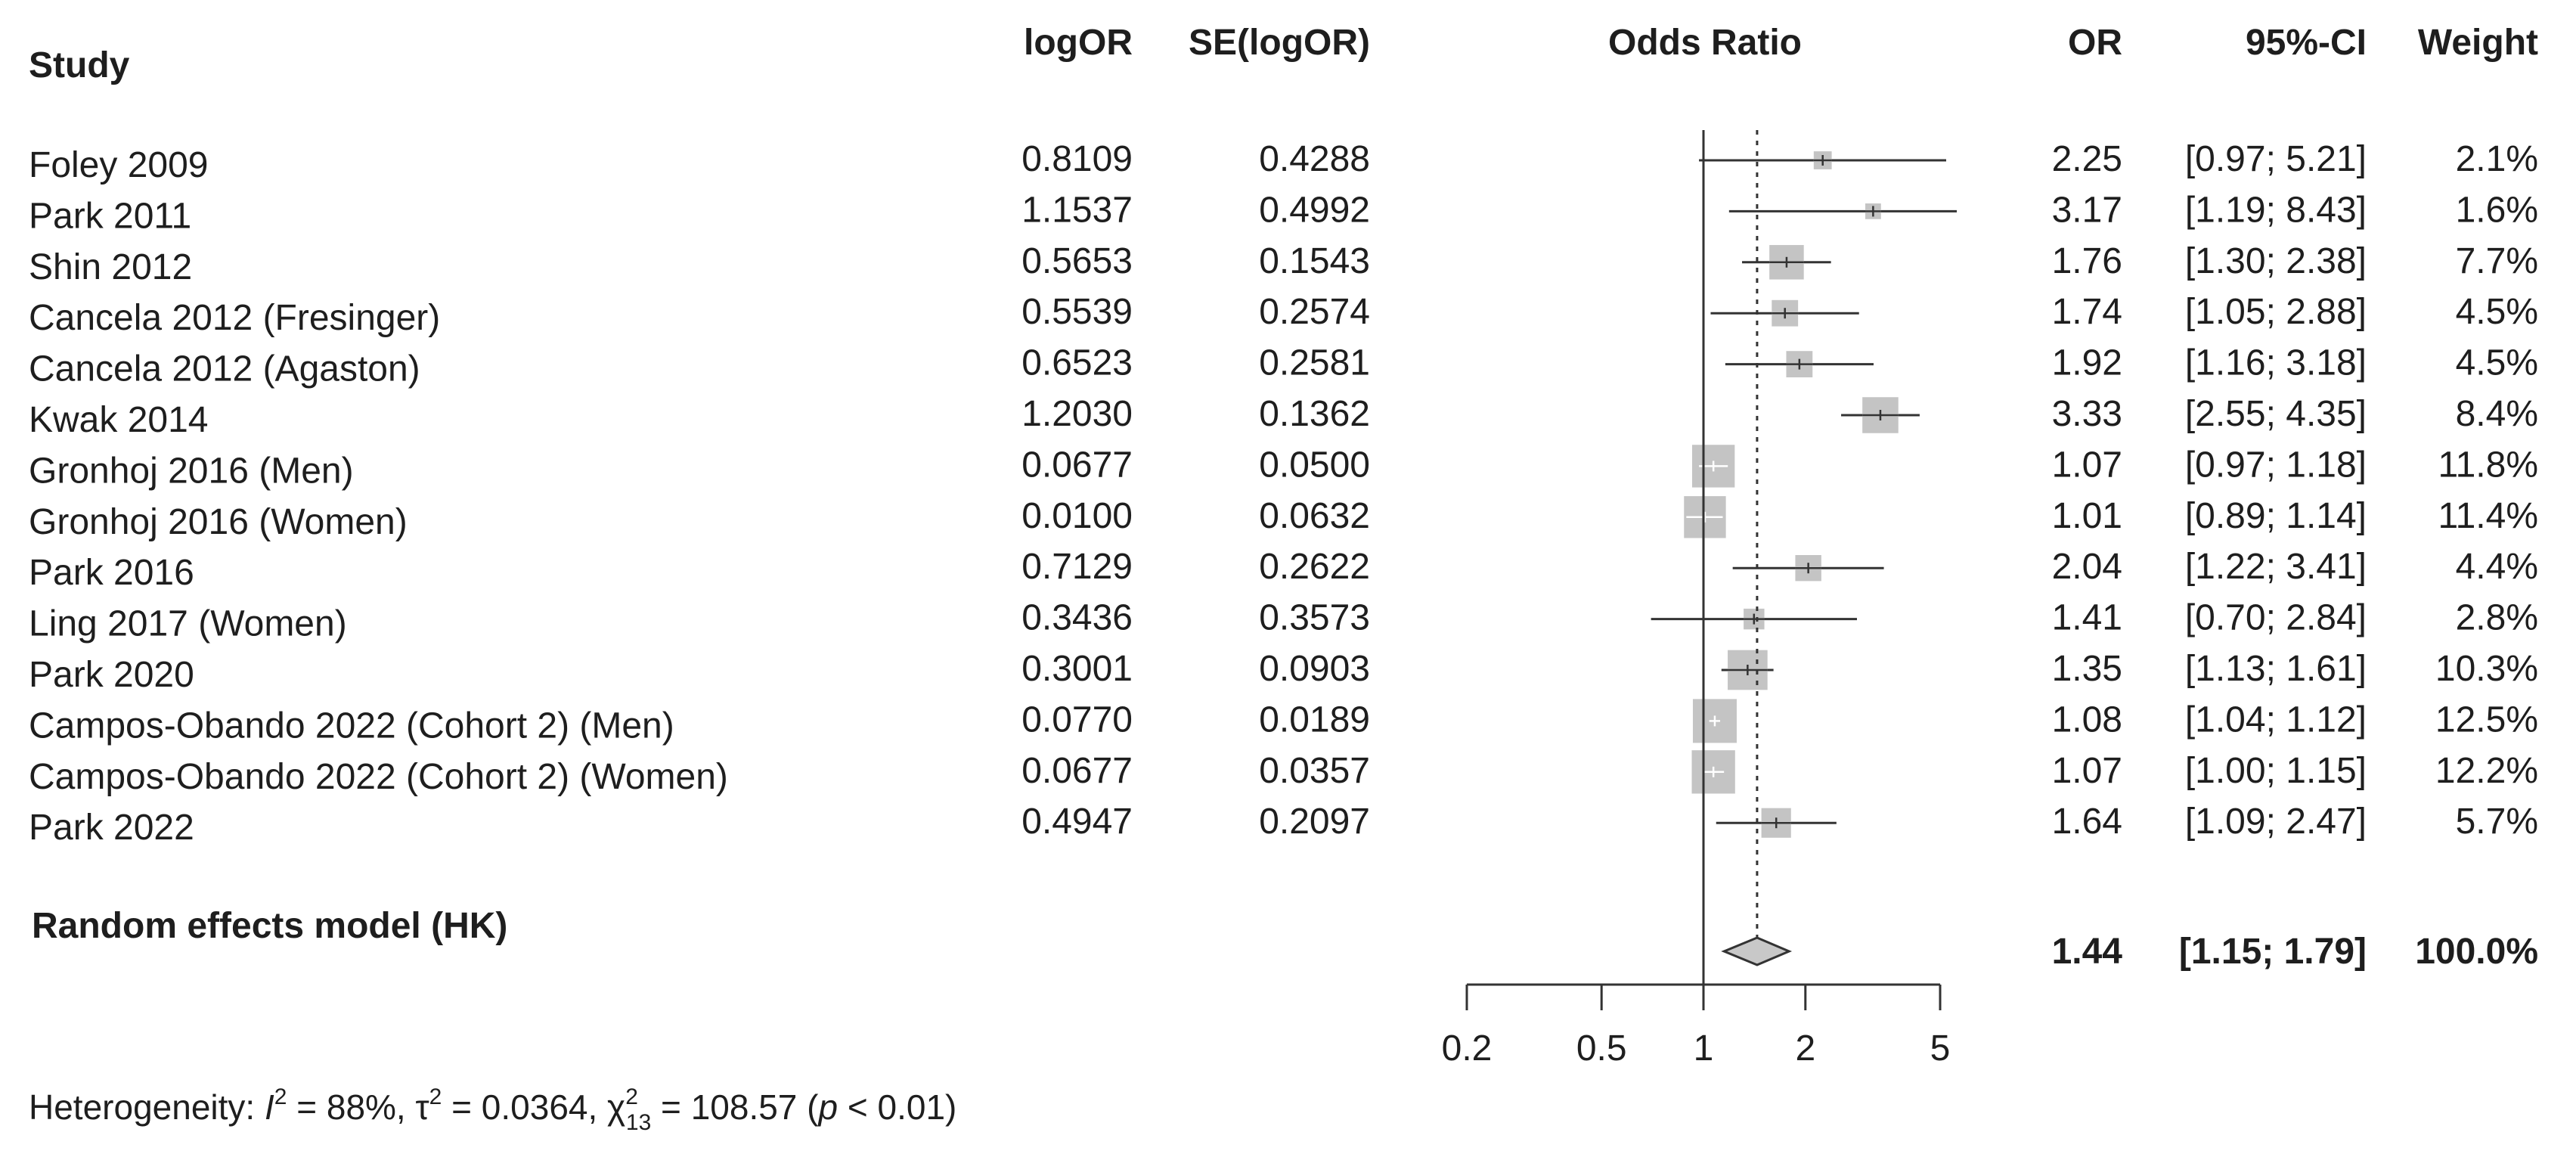 The image size is (2576, 1157). Describe the element at coordinates (2276, 669) in the screenshot. I see `study-ci: [1.13; 1.61]` at that location.